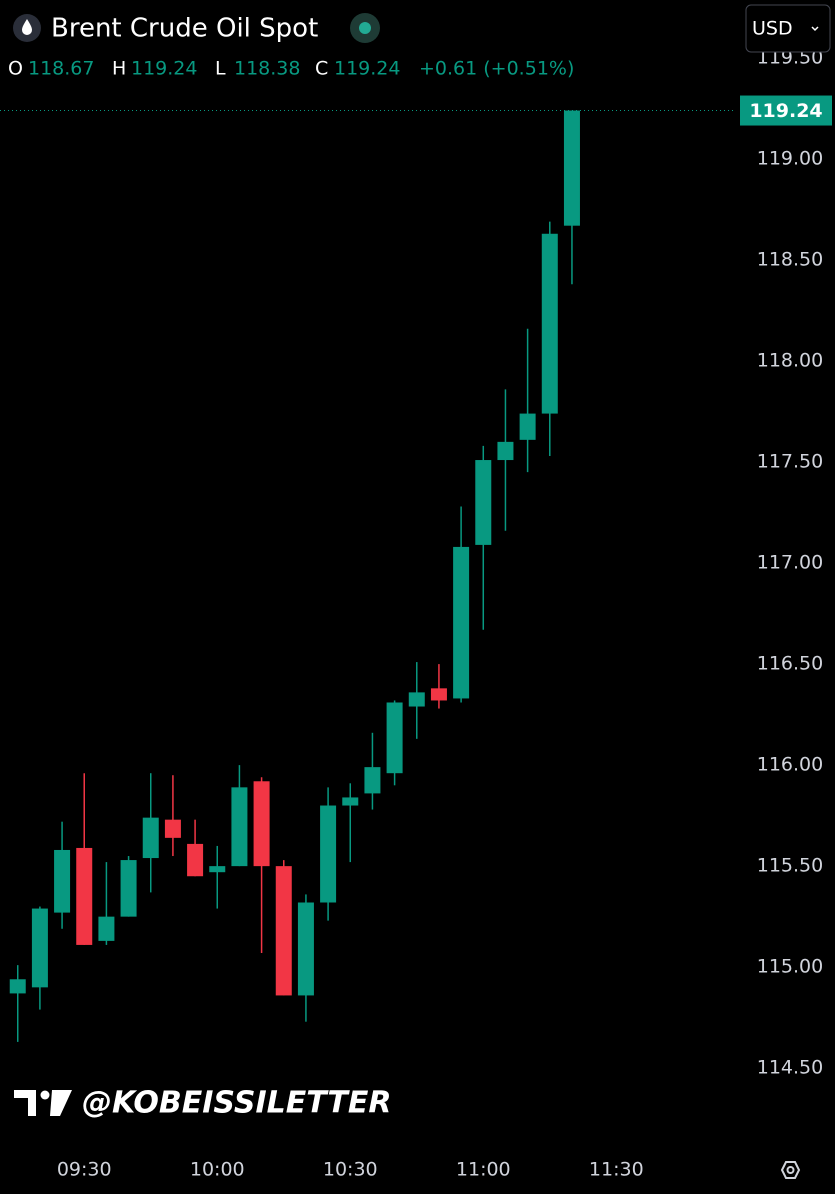 The height and width of the screenshot is (1194, 835). What do you see at coordinates (790, 361) in the screenshot?
I see `y-tick-label: 118.00` at bounding box center [790, 361].